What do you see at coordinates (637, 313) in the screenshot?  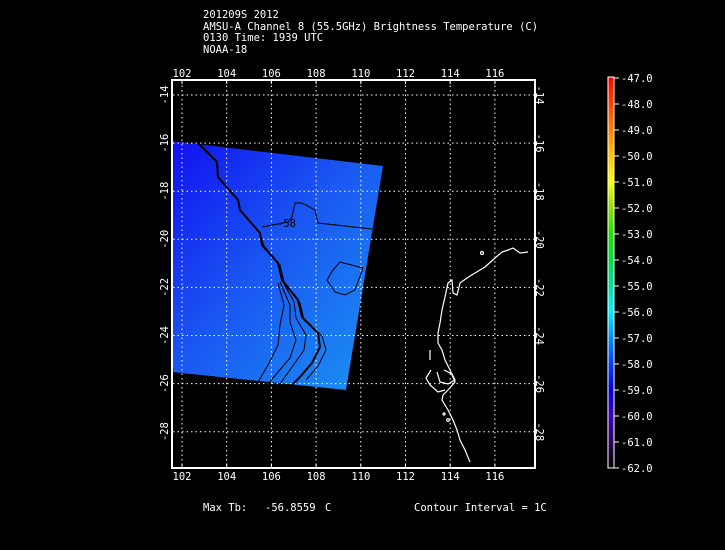 I see `colorbar-label: -56.0` at bounding box center [637, 313].